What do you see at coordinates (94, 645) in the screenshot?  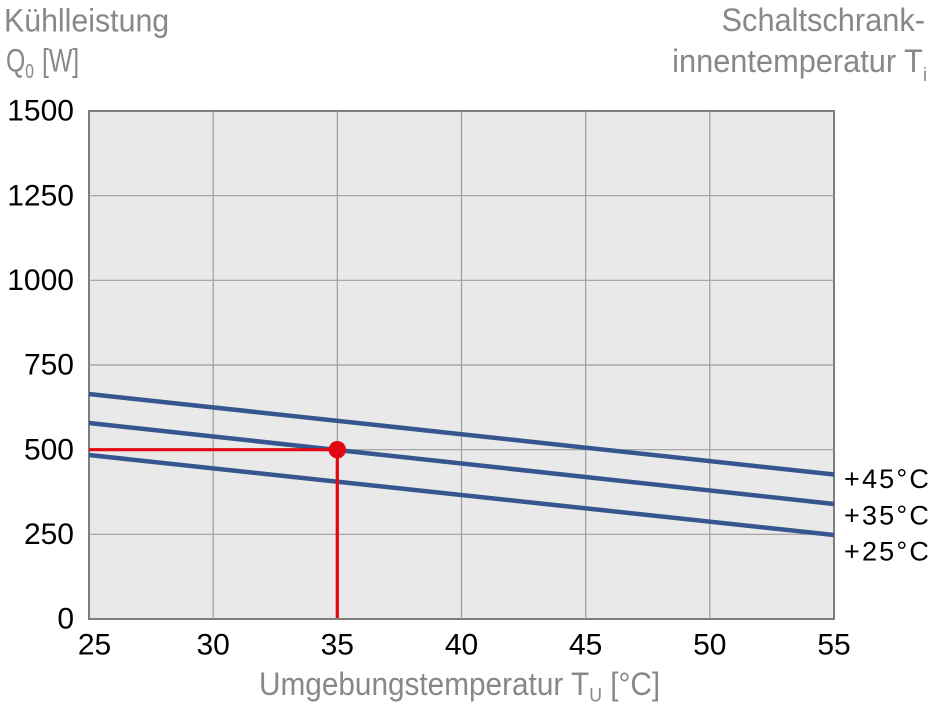 I see `svg-text: 25` at bounding box center [94, 645].